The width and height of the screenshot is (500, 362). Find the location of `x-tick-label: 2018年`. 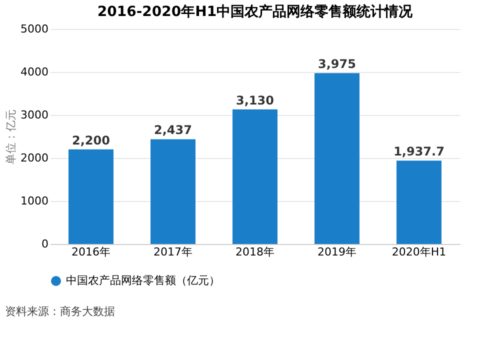

x-tick-label: 2018年 is located at coordinates (255, 252).